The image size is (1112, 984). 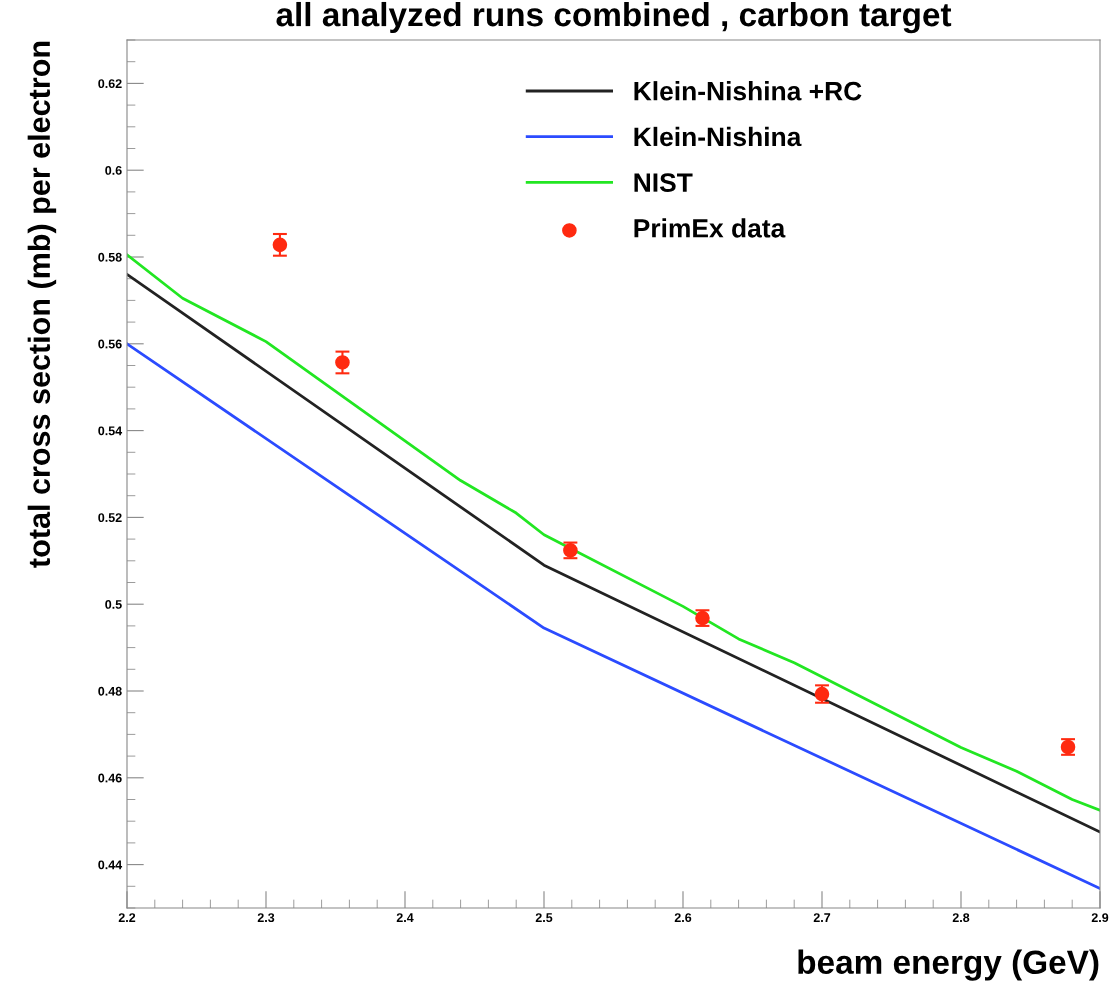 I want to click on y-tick-label: 0.56, so click(x=110, y=344).